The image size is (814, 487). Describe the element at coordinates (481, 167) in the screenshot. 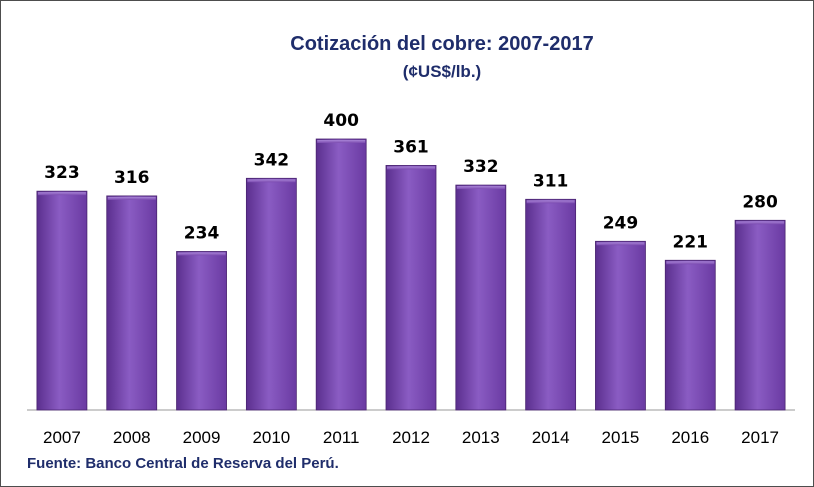

I see `value-label-2013: 332` at that location.